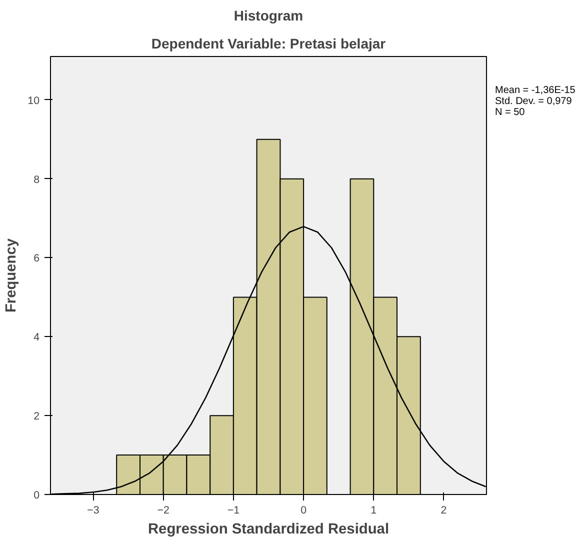 The width and height of the screenshot is (581, 542). What do you see at coordinates (373, 510) in the screenshot?
I see `x-tick-label: 1` at bounding box center [373, 510].